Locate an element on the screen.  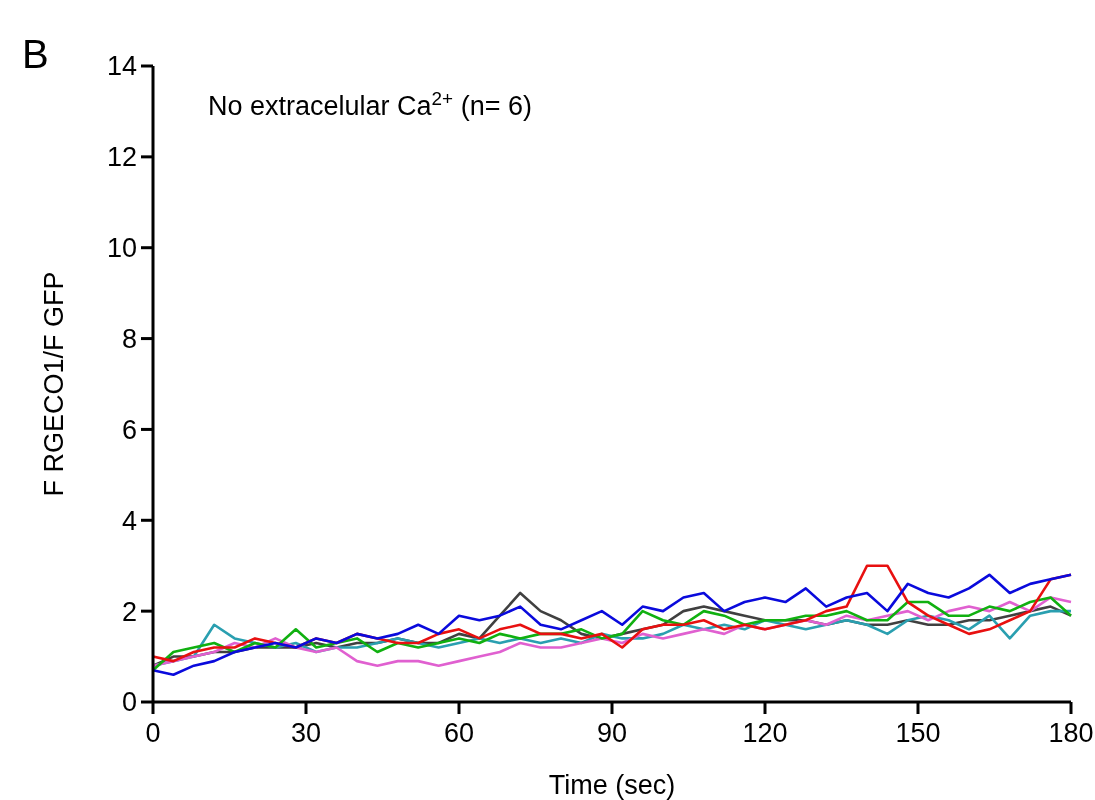
x-tick-label: 150 is located at coordinates (918, 733).